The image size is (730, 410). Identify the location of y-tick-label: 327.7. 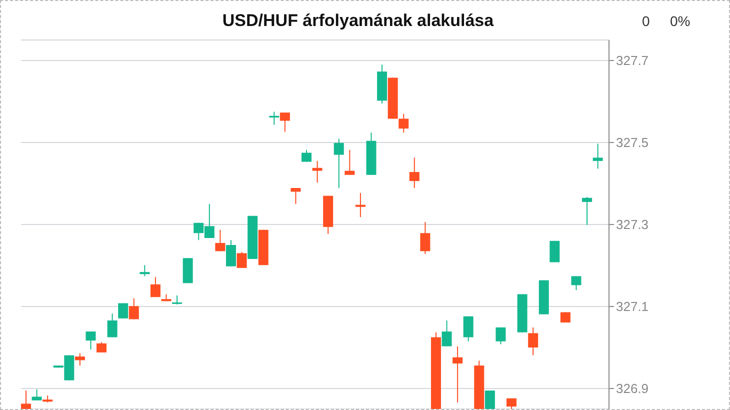
(632, 60).